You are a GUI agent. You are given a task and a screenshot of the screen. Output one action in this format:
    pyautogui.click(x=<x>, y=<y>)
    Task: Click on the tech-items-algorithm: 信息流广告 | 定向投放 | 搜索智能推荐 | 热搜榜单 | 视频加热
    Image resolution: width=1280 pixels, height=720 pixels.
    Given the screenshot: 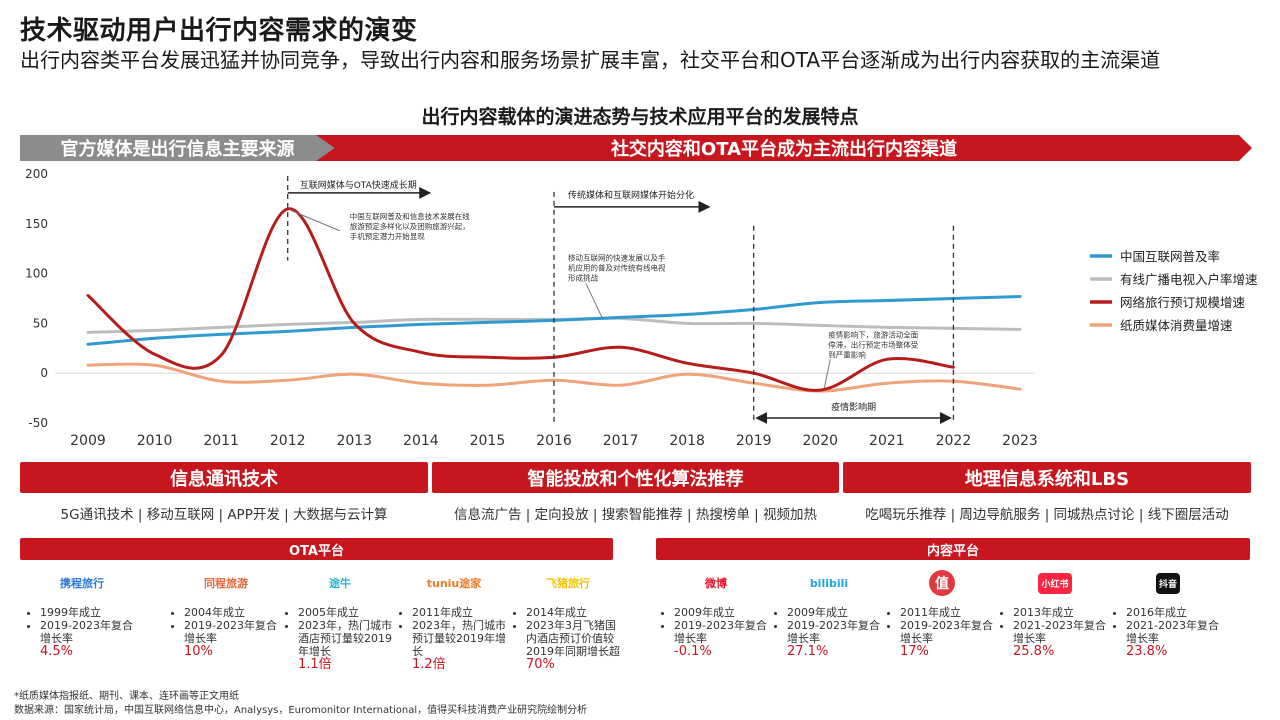 What is the action you would take?
    pyautogui.click(x=635, y=515)
    